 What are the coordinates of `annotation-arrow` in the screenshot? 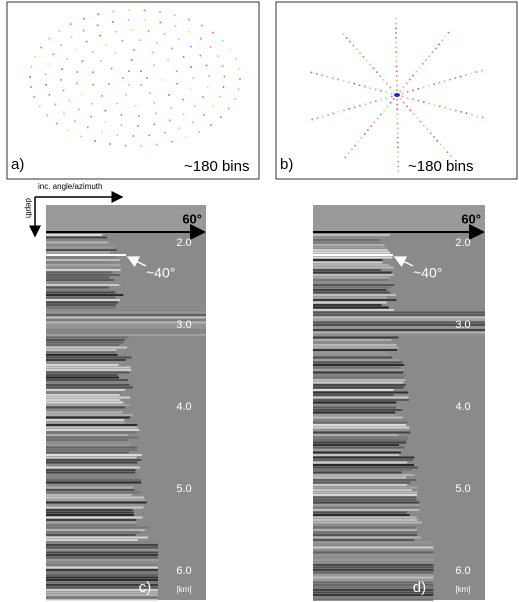 It's located at (136, 262).